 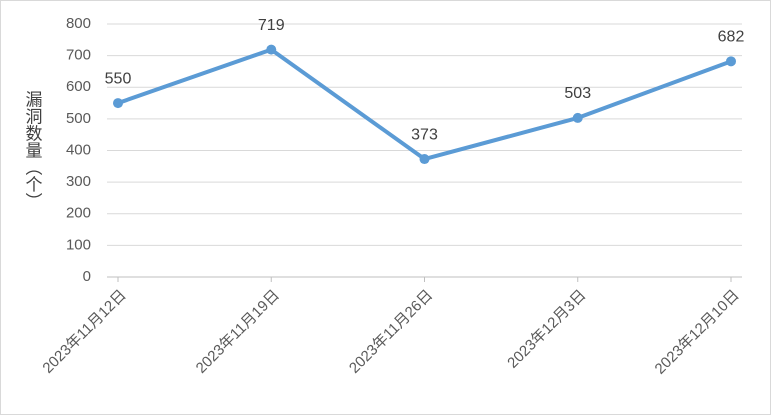 I want to click on data-label: 503, so click(x=577, y=93).